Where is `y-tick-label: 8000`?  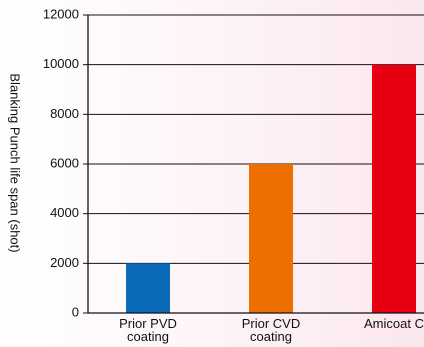 y-tick-label: 8000 is located at coordinates (64, 113).